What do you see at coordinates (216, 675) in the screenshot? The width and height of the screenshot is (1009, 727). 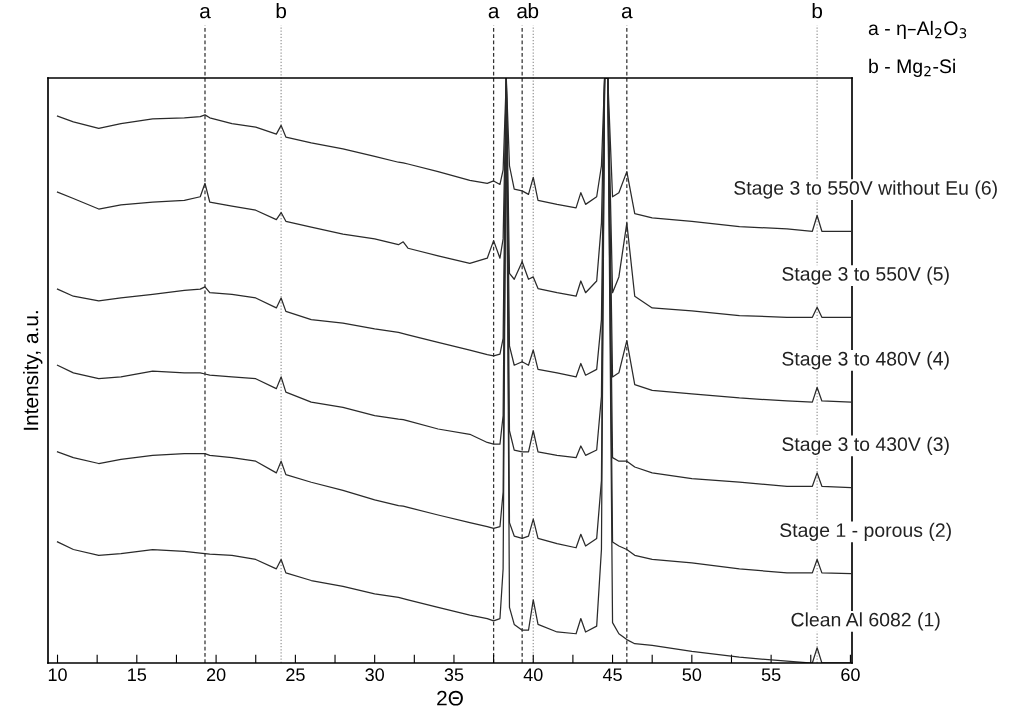 I see `x-tick-label: 20` at bounding box center [216, 675].